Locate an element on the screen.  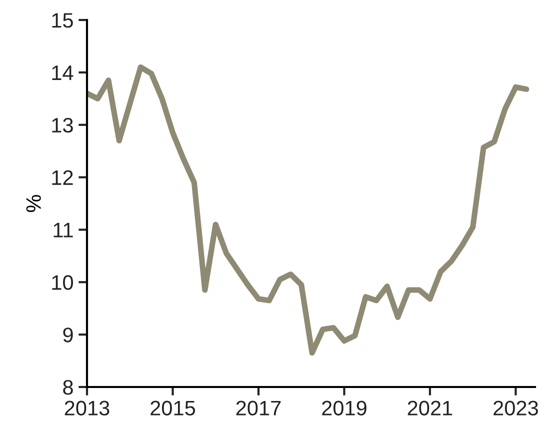
x-tick-label: 2013 is located at coordinates (87, 408).